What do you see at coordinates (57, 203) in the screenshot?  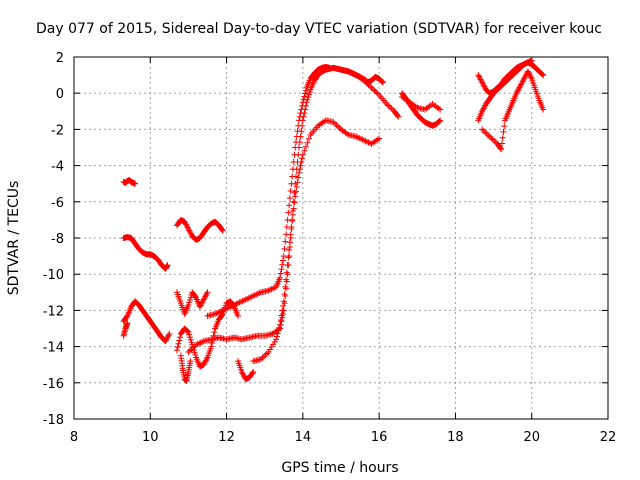 I see `y-tick-label: -6` at bounding box center [57, 203].